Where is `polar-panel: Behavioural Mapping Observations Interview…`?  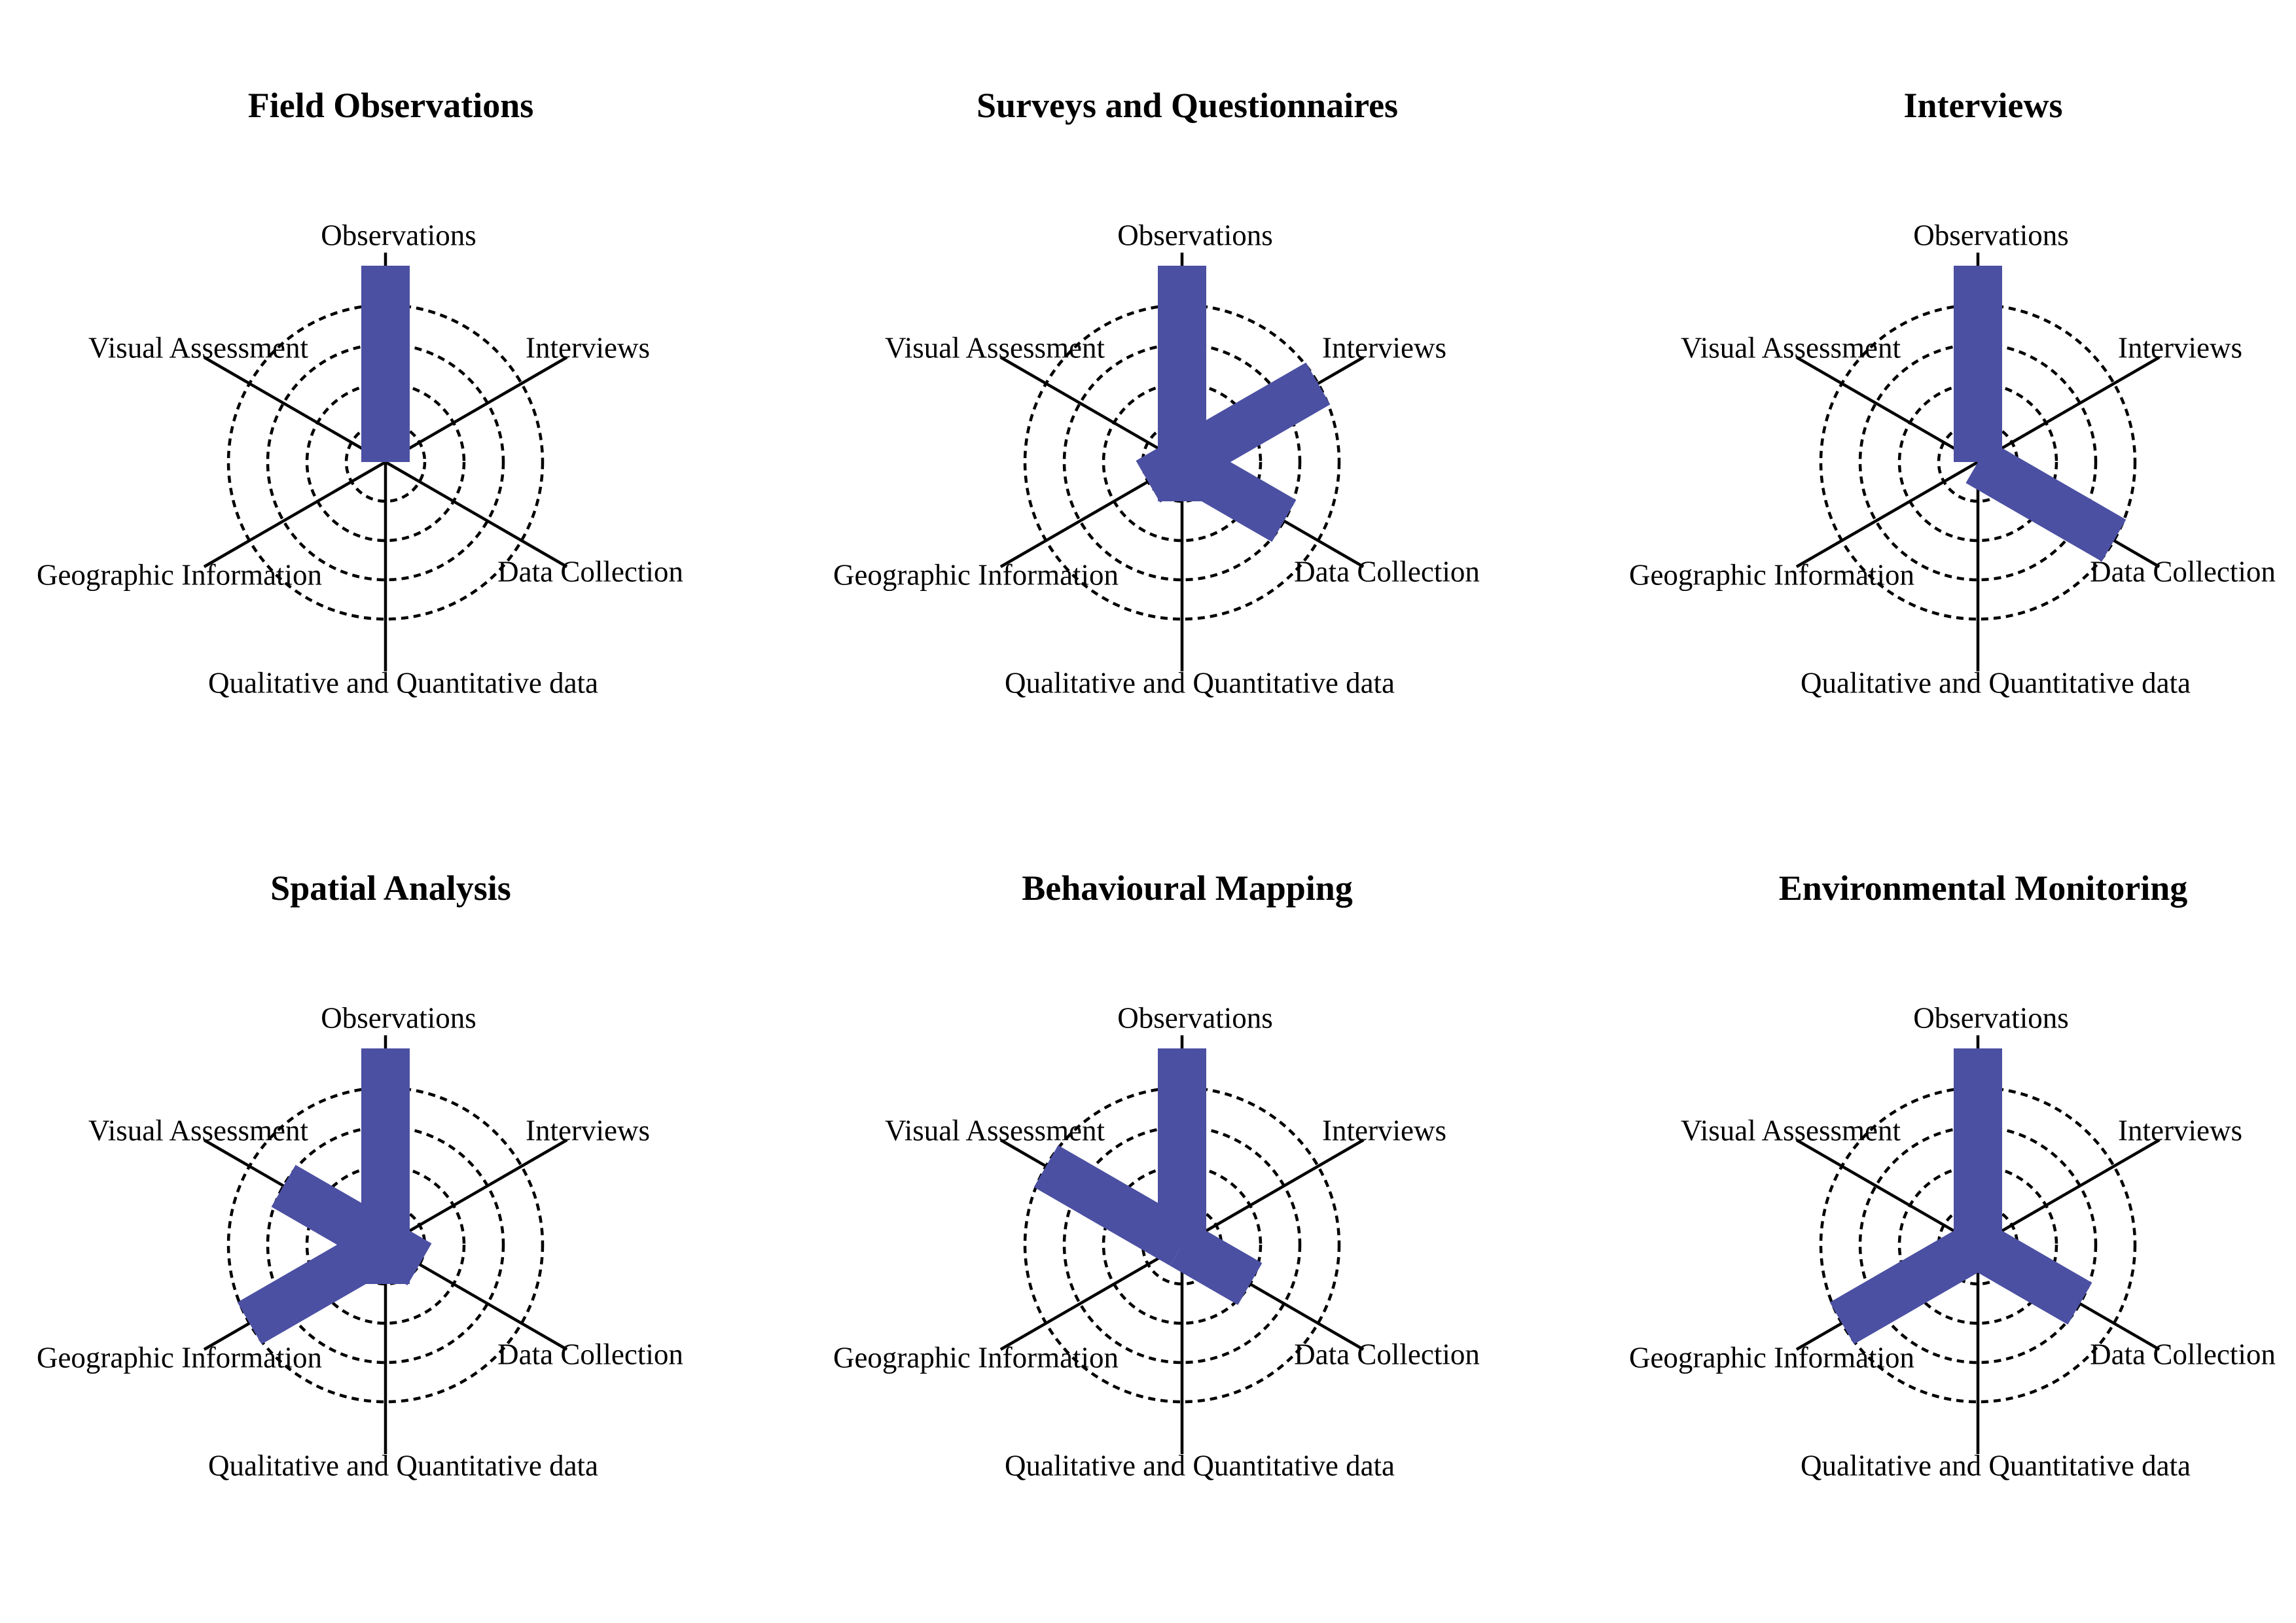 polar-panel: Behavioural Mapping Observations Interview… is located at coordinates (1156, 1175).